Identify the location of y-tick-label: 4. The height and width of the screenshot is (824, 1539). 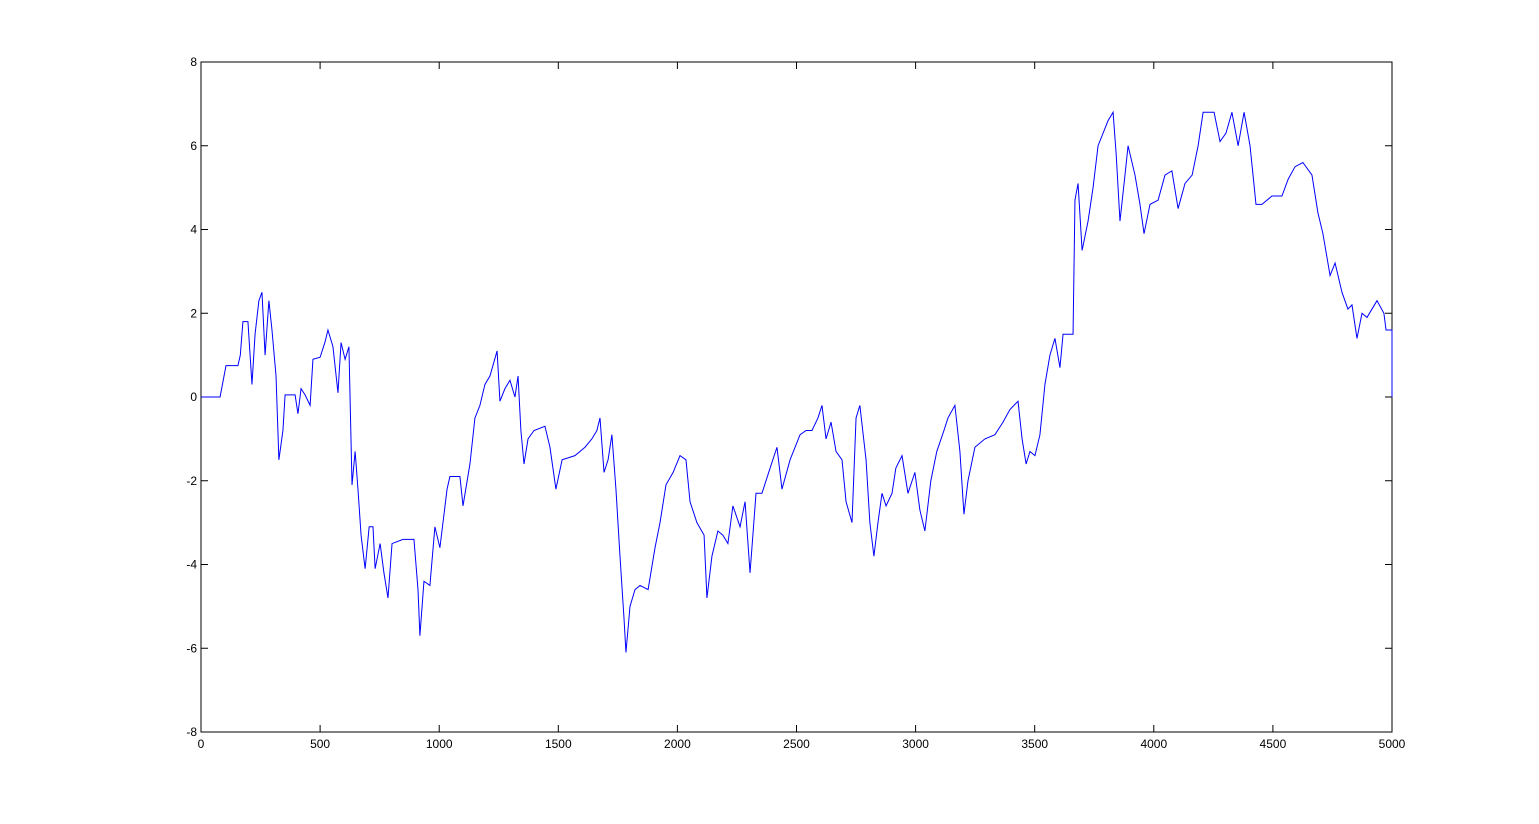
(193, 230).